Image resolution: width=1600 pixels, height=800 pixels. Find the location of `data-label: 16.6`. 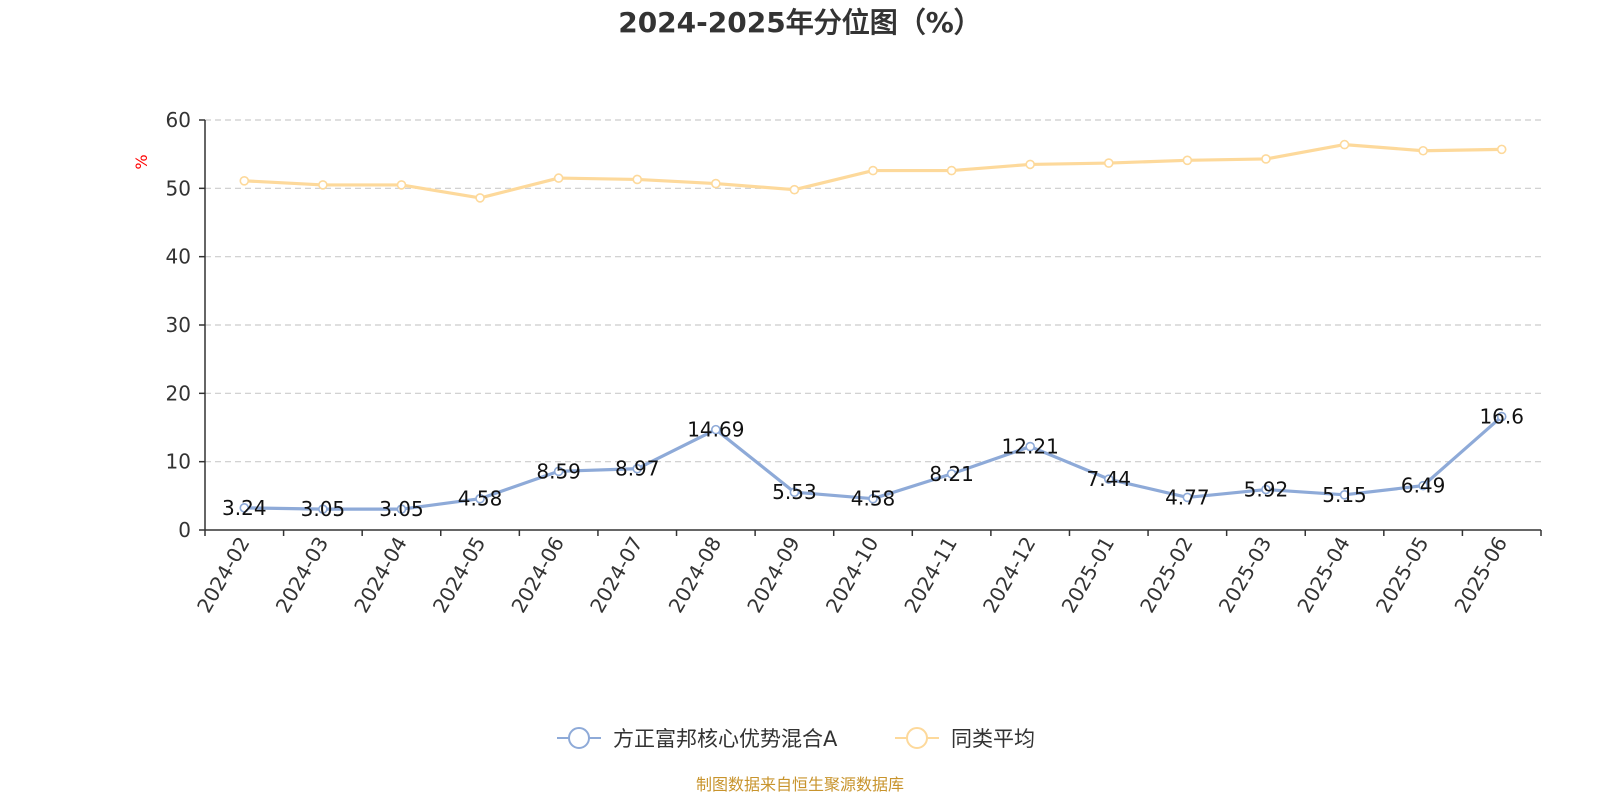

data-label: 16.6 is located at coordinates (1501, 417).